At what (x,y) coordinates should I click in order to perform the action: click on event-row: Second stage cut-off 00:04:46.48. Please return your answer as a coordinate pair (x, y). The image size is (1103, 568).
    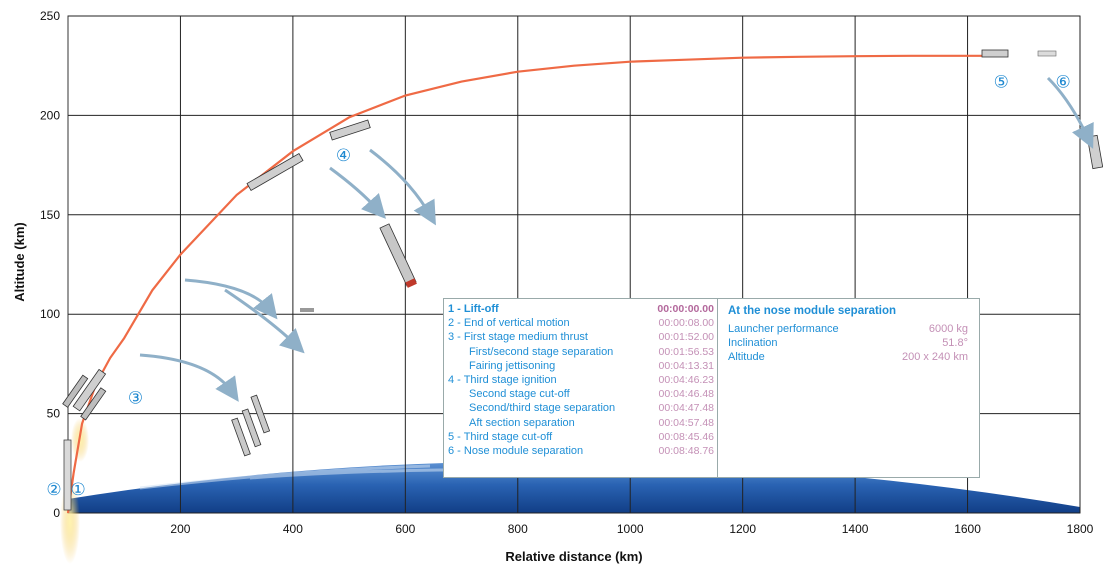
    Looking at the image, I should click on (579, 394).